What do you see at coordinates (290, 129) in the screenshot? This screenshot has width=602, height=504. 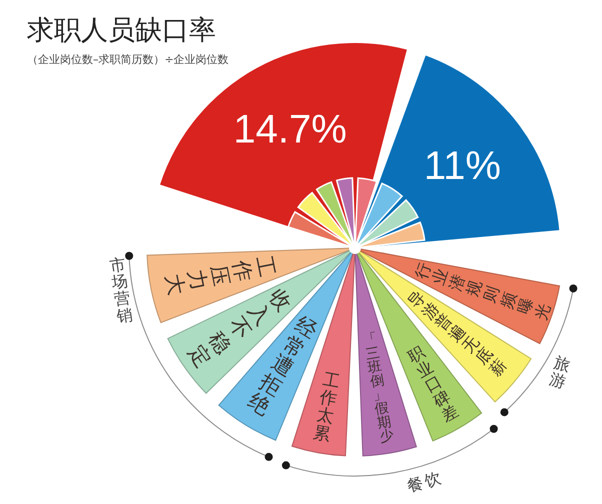 I see `data-label: 14.7%` at bounding box center [290, 129].